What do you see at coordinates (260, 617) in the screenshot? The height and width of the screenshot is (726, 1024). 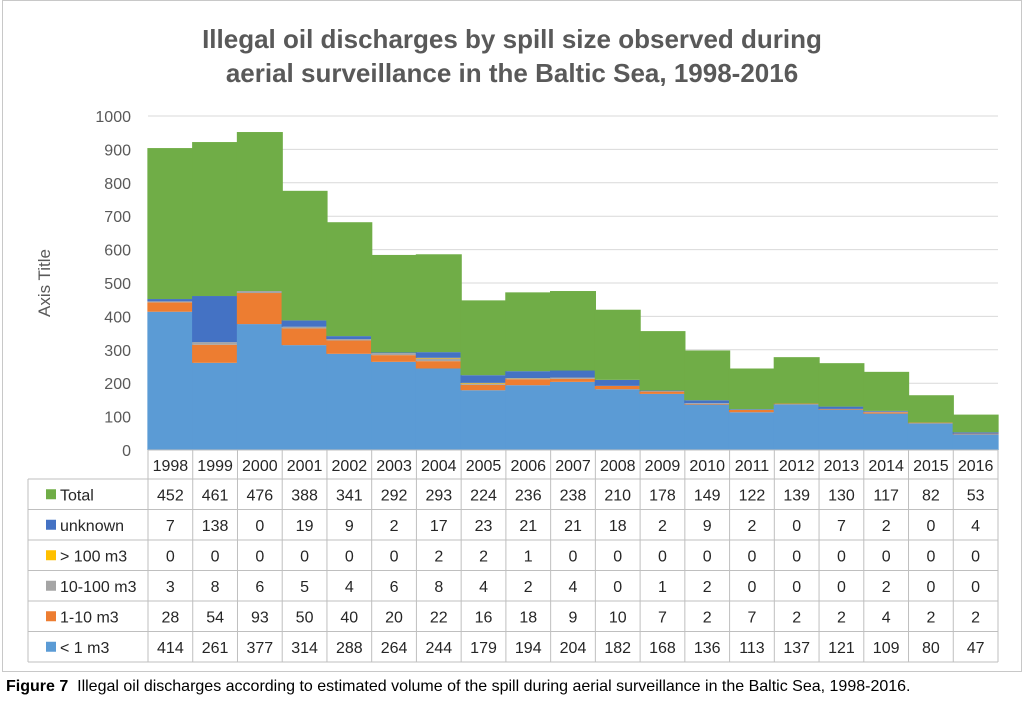 I see `data-table-value: 93` at bounding box center [260, 617].